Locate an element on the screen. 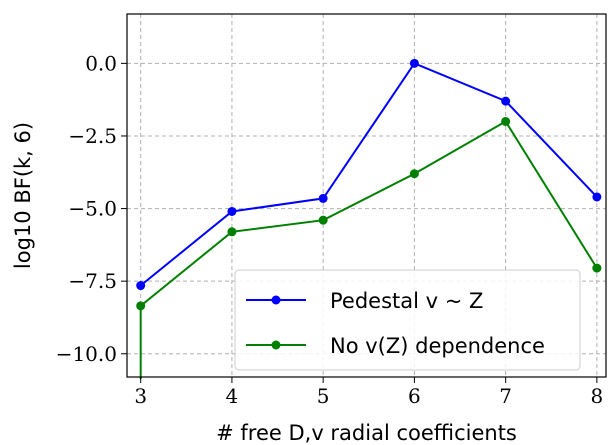  legend-entry-no-vz: No v(Z) dependence is located at coordinates (395, 346).